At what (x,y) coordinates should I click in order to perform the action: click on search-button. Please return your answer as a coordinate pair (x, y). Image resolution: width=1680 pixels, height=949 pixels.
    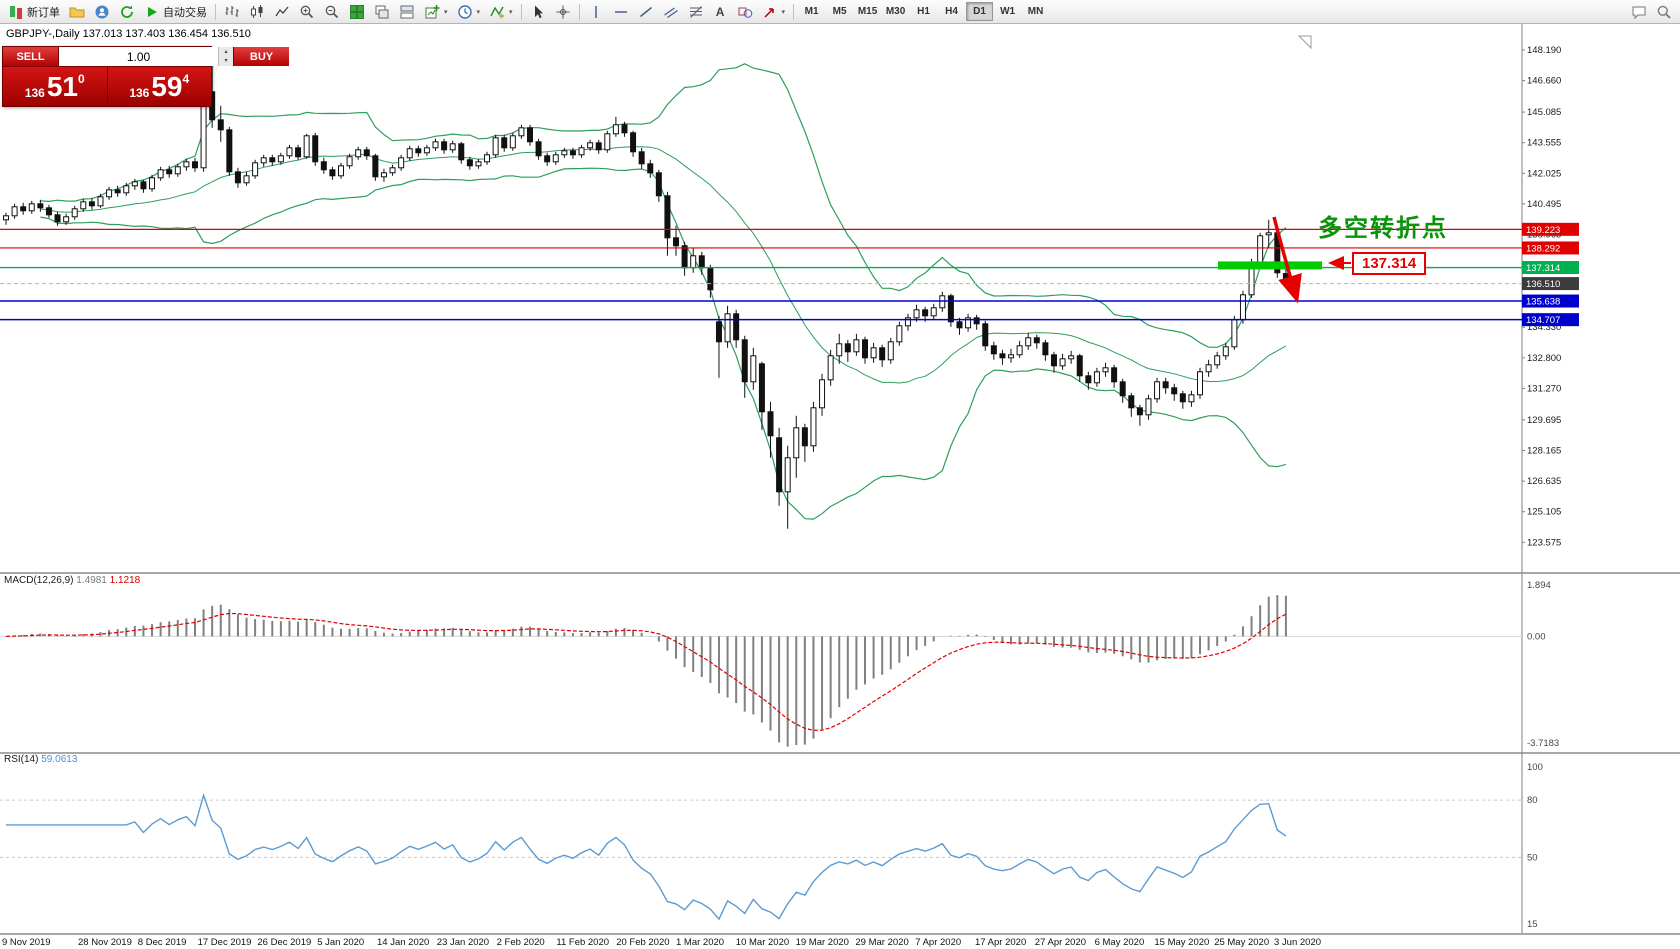
    Looking at the image, I should click on (1664, 11).